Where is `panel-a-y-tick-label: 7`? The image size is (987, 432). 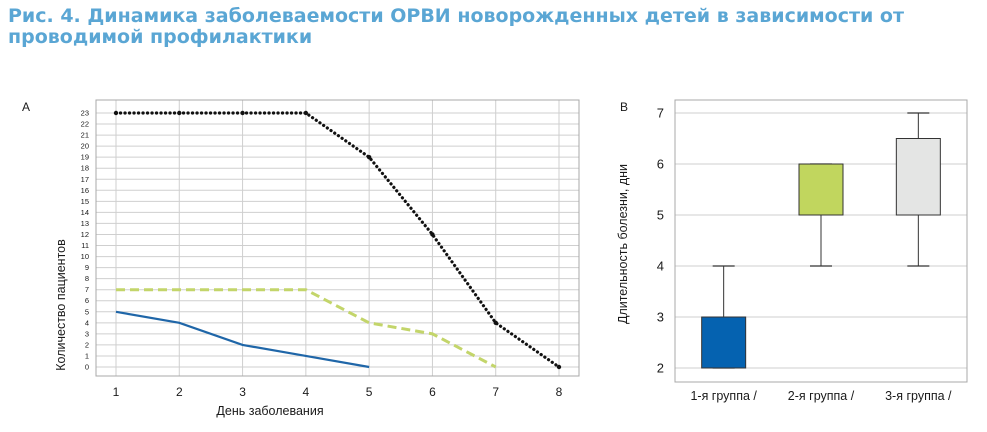 panel-a-y-tick-label: 7 is located at coordinates (87, 289).